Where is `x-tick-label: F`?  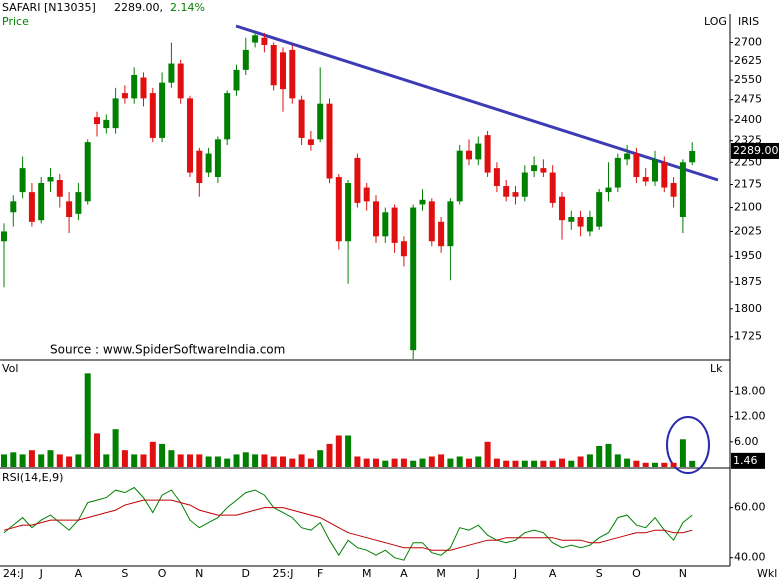
x-tick-label: F is located at coordinates (320, 573).